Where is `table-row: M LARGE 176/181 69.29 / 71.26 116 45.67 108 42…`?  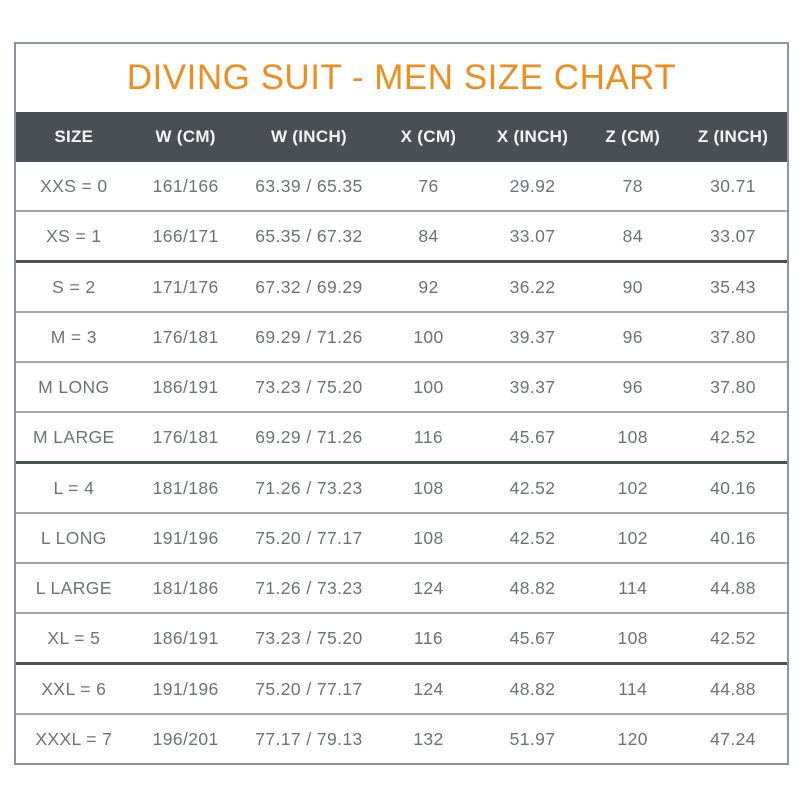
table-row: M LARGE 176/181 69.29 / 71.26 116 45.67 108 42… is located at coordinates (401, 437).